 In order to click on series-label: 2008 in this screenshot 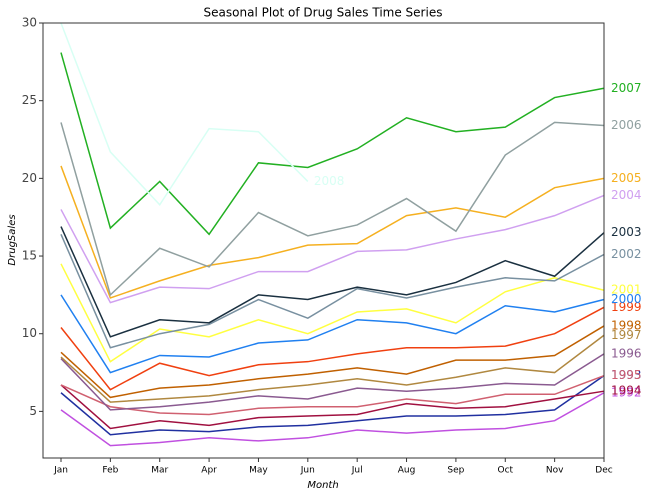, I will do `click(329, 181)`.